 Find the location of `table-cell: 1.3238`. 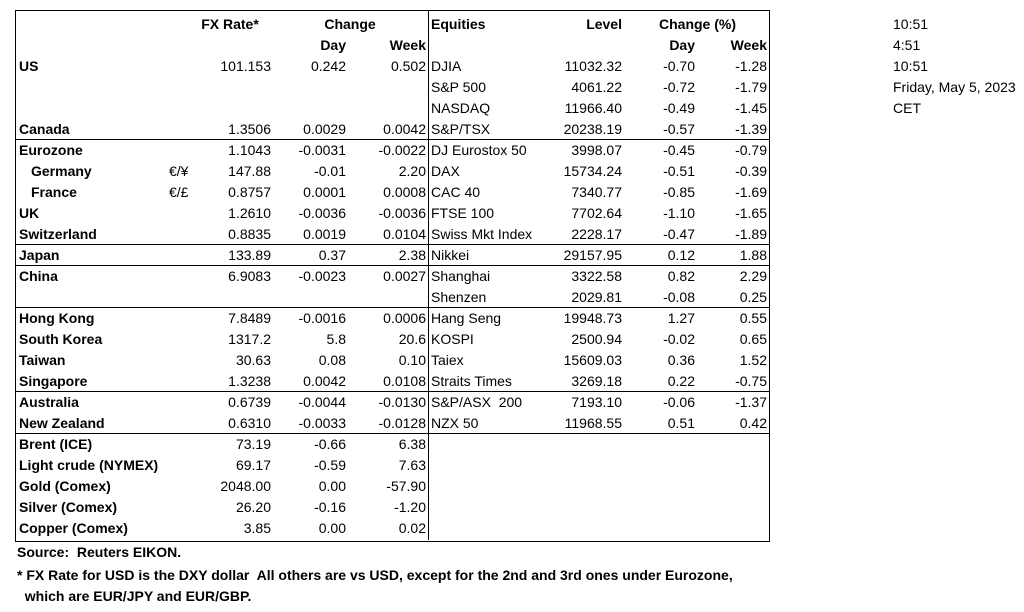

table-cell: 1.3238 is located at coordinates (249, 381).